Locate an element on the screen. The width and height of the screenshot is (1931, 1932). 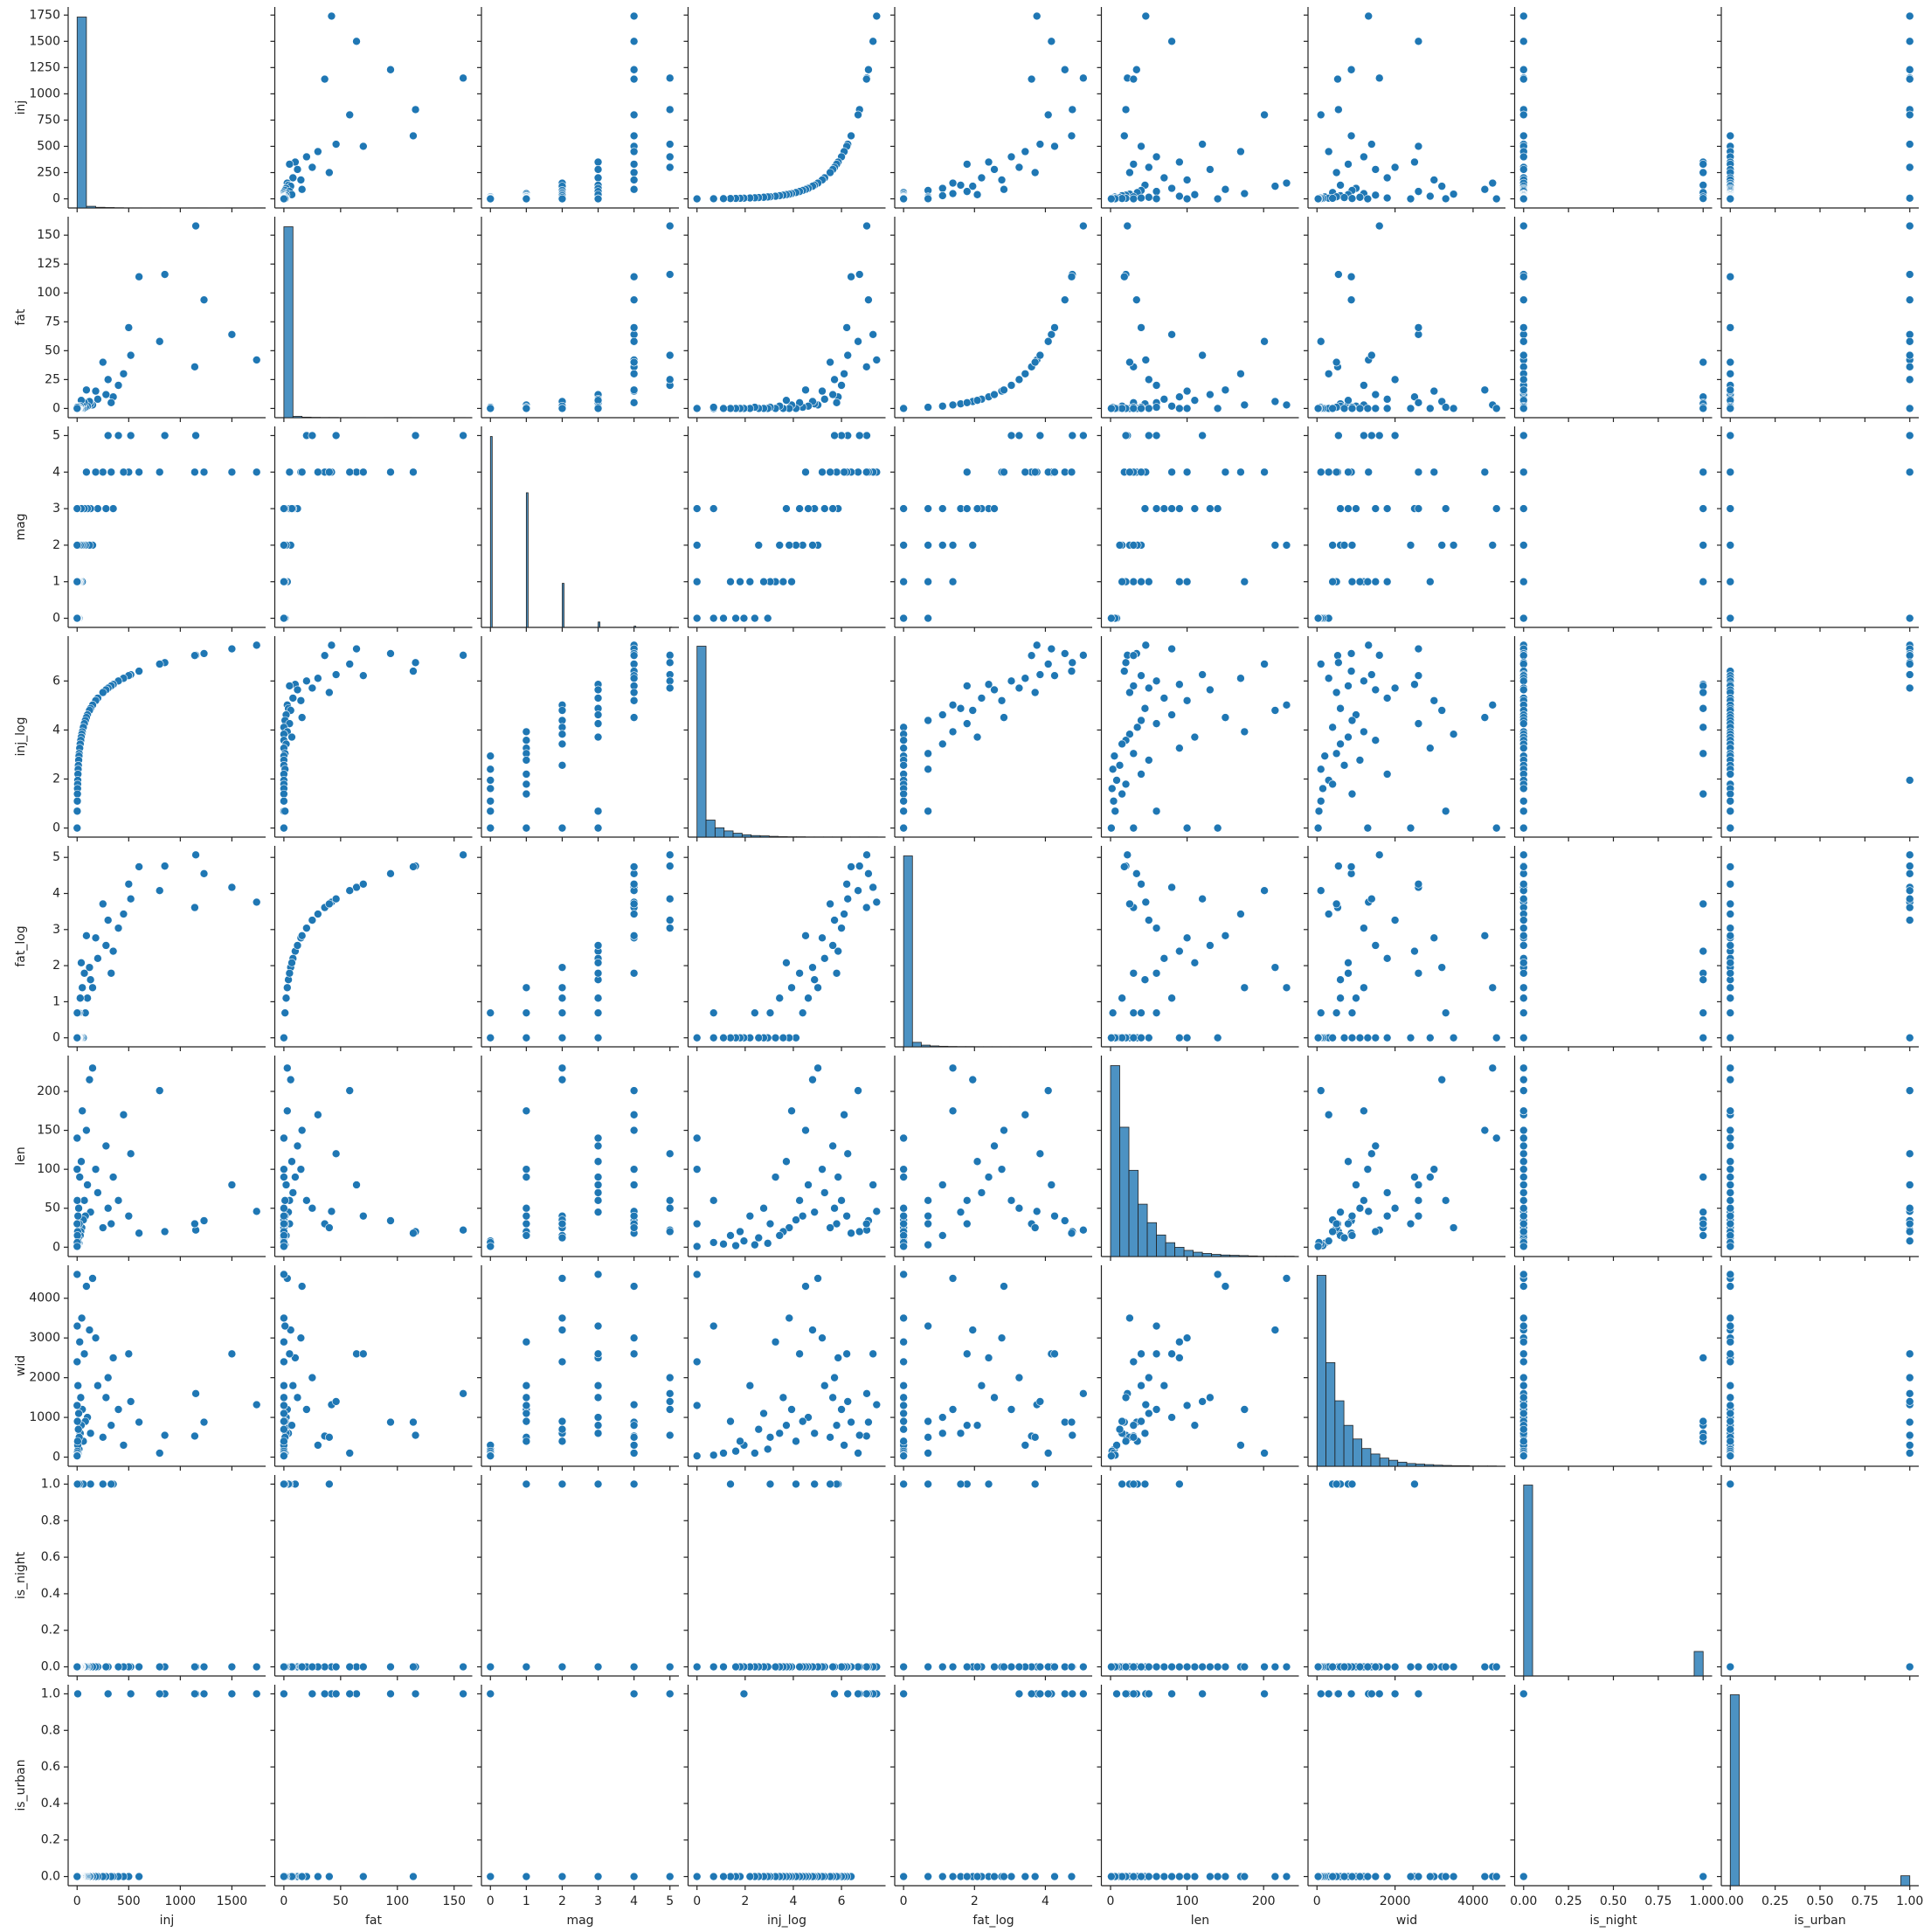
y-tick-label: 250 is located at coordinates (49, 173).